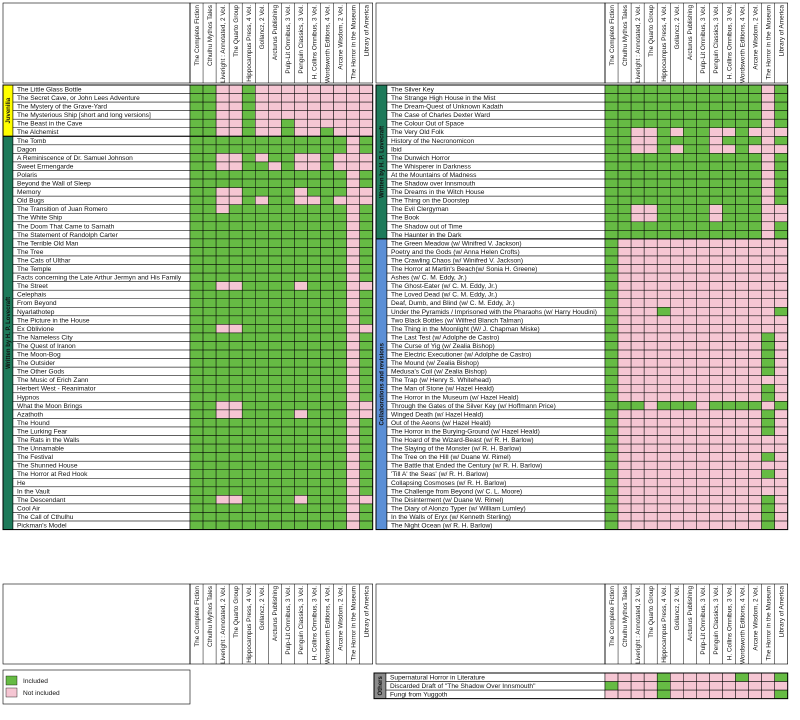 Image resolution: width=800 pixels, height=720 pixels. Describe the element at coordinates (9, 110) in the screenshot. I see `section-label: Juvenilia` at that location.